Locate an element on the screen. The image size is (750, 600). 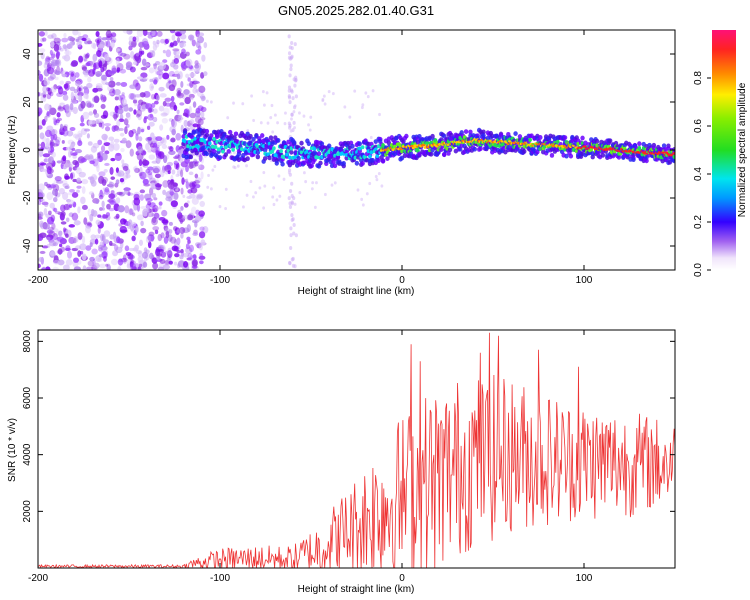
spectrogram-ytick-label: 20 is located at coordinates (27, 102).